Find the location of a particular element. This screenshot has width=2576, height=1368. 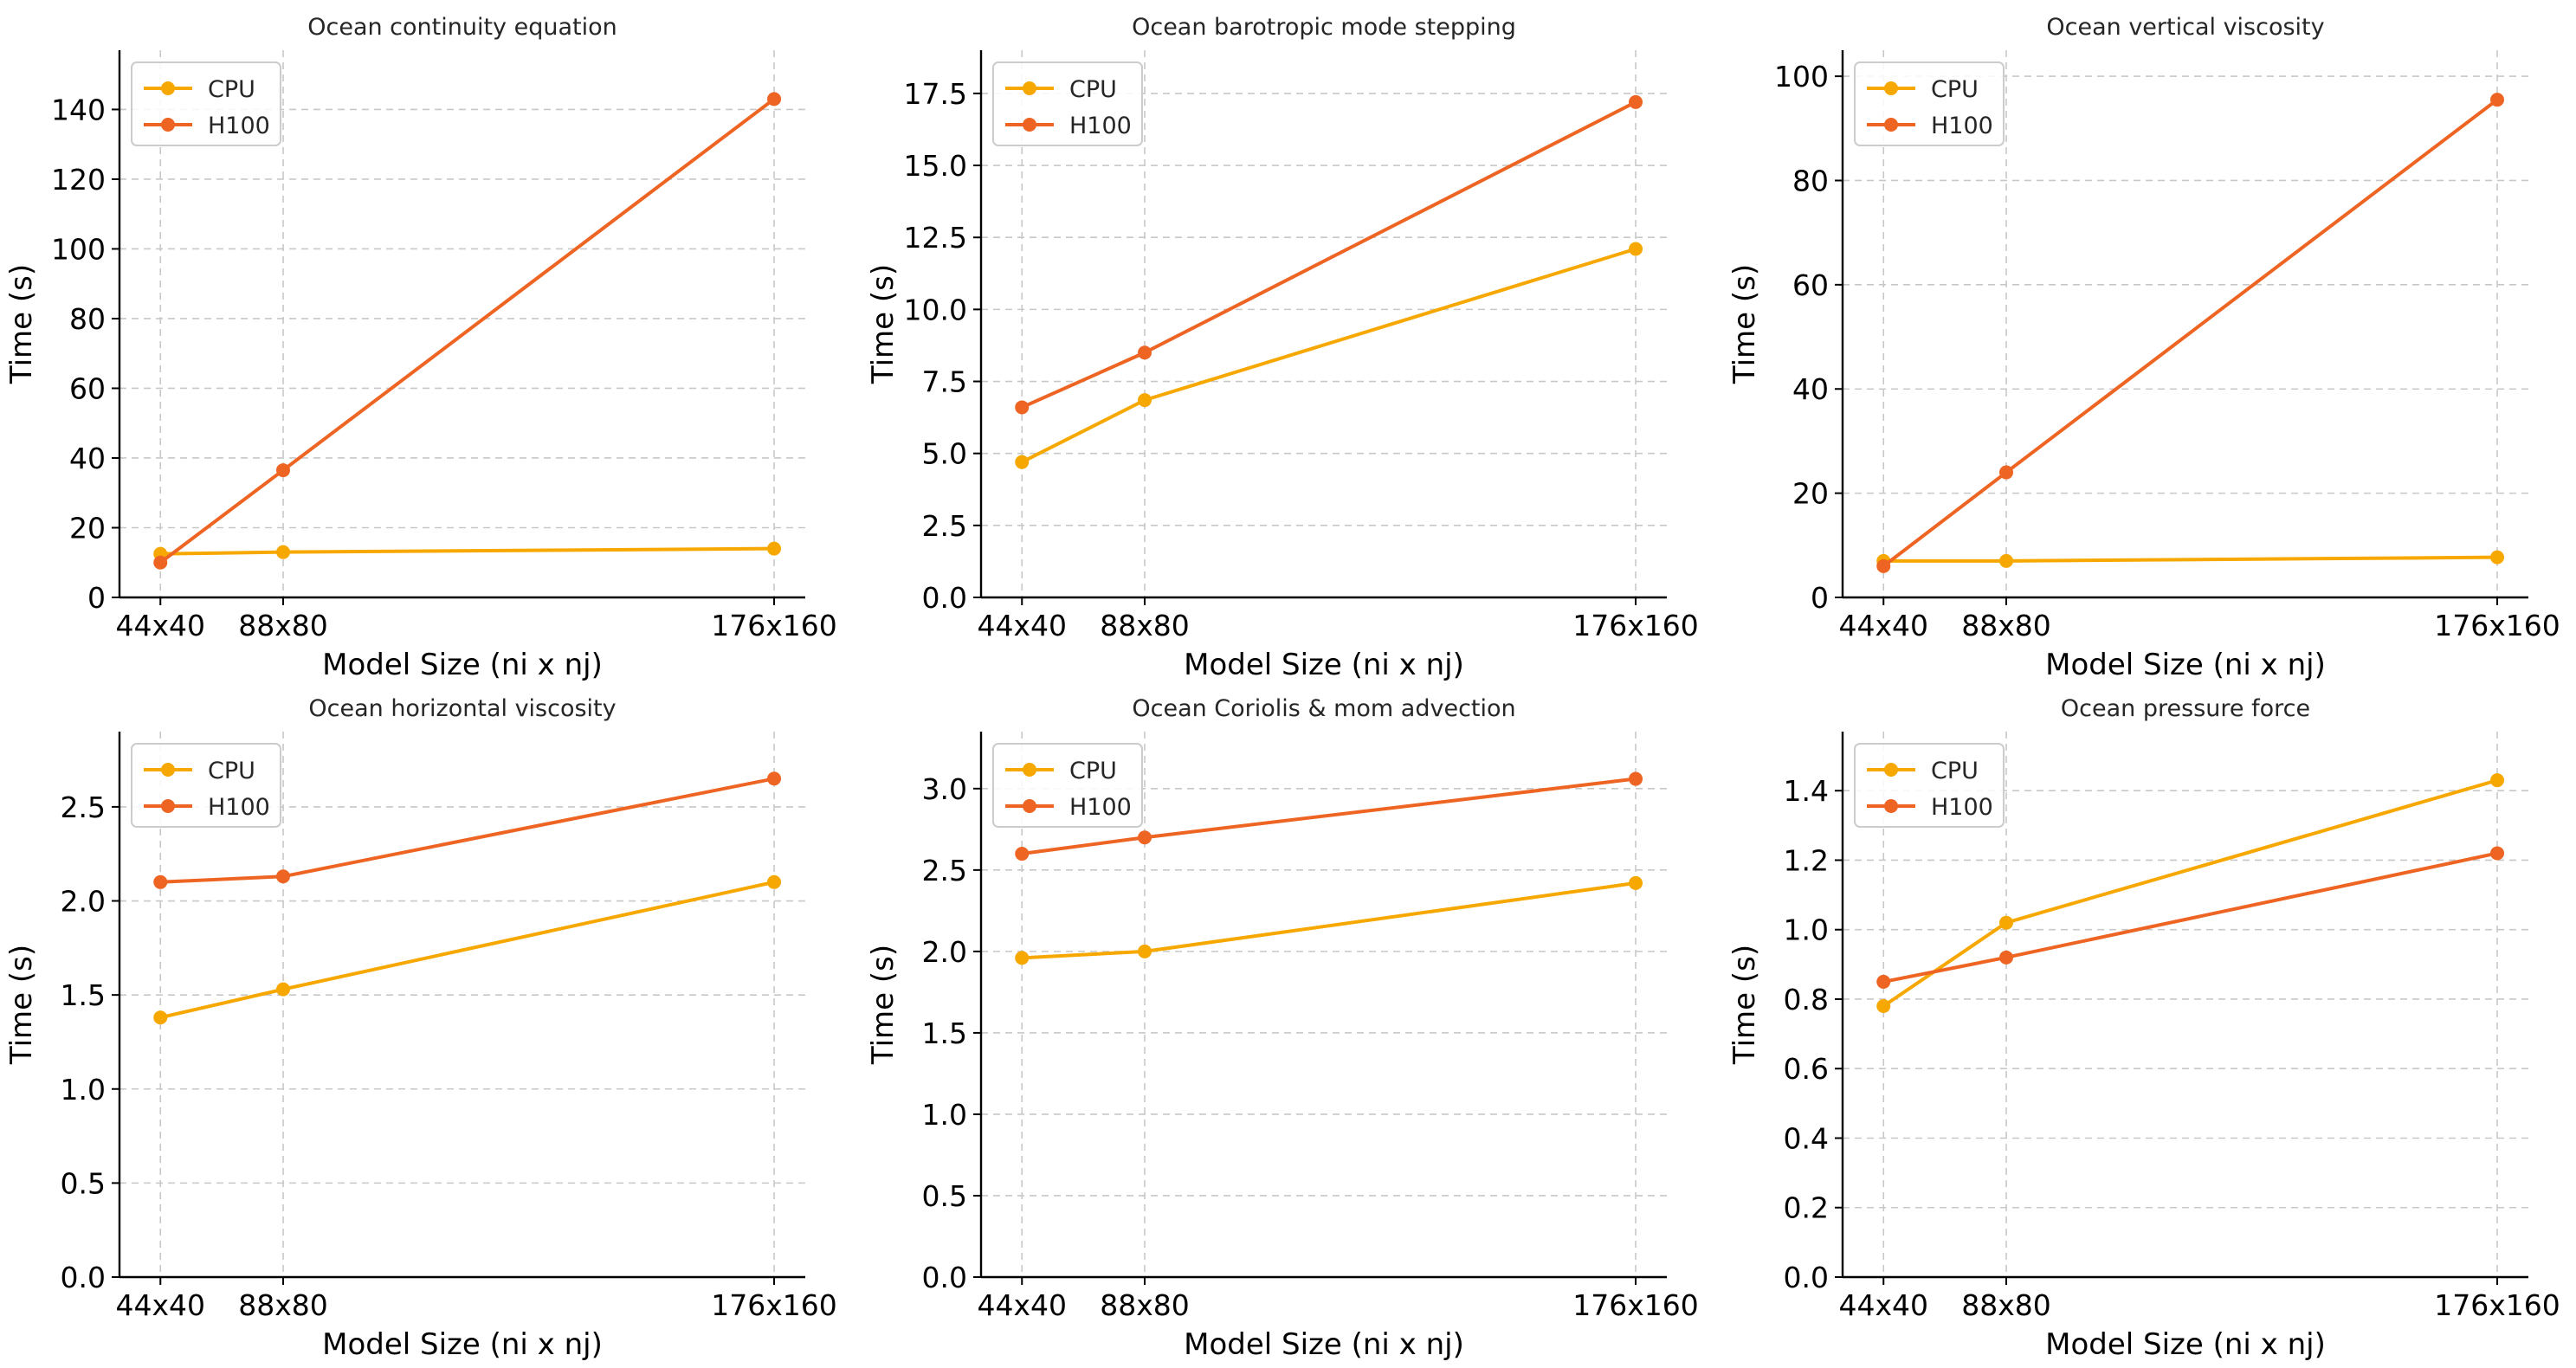

series-line-h100 is located at coordinates (467, 331).